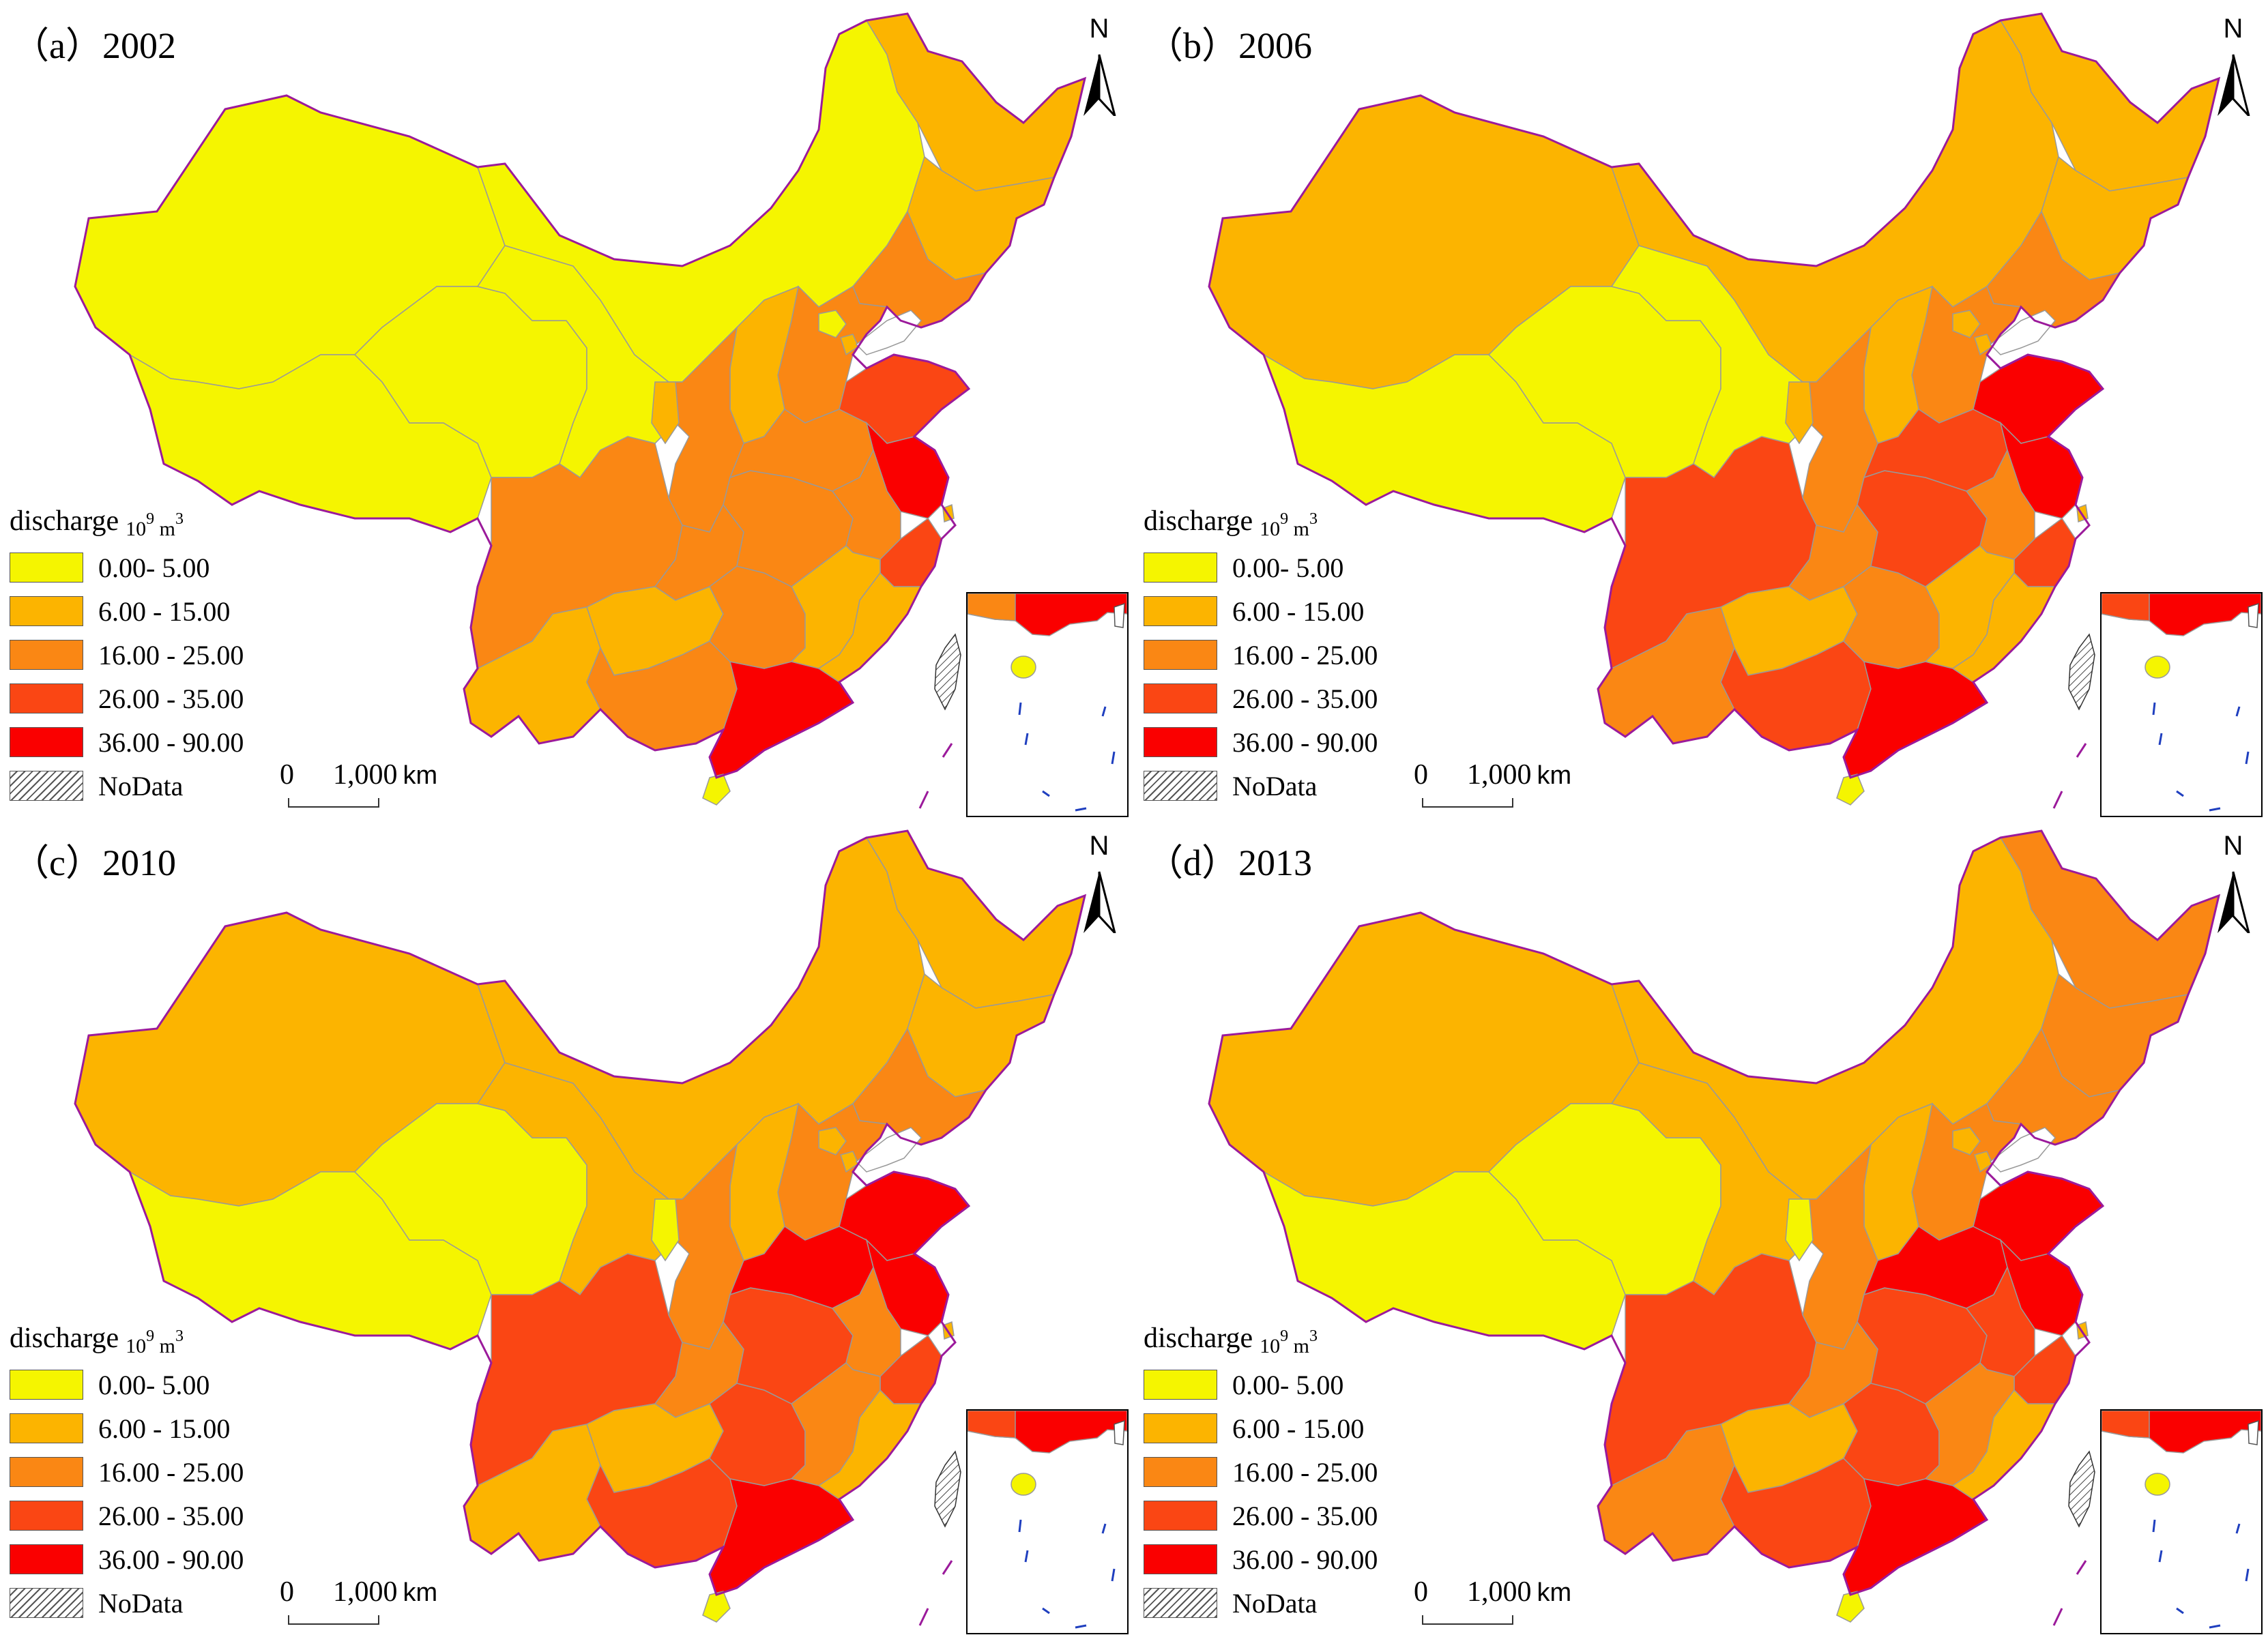  What do you see at coordinates (1229, 862) in the screenshot?
I see `panel-title: （d）2013` at bounding box center [1229, 862].